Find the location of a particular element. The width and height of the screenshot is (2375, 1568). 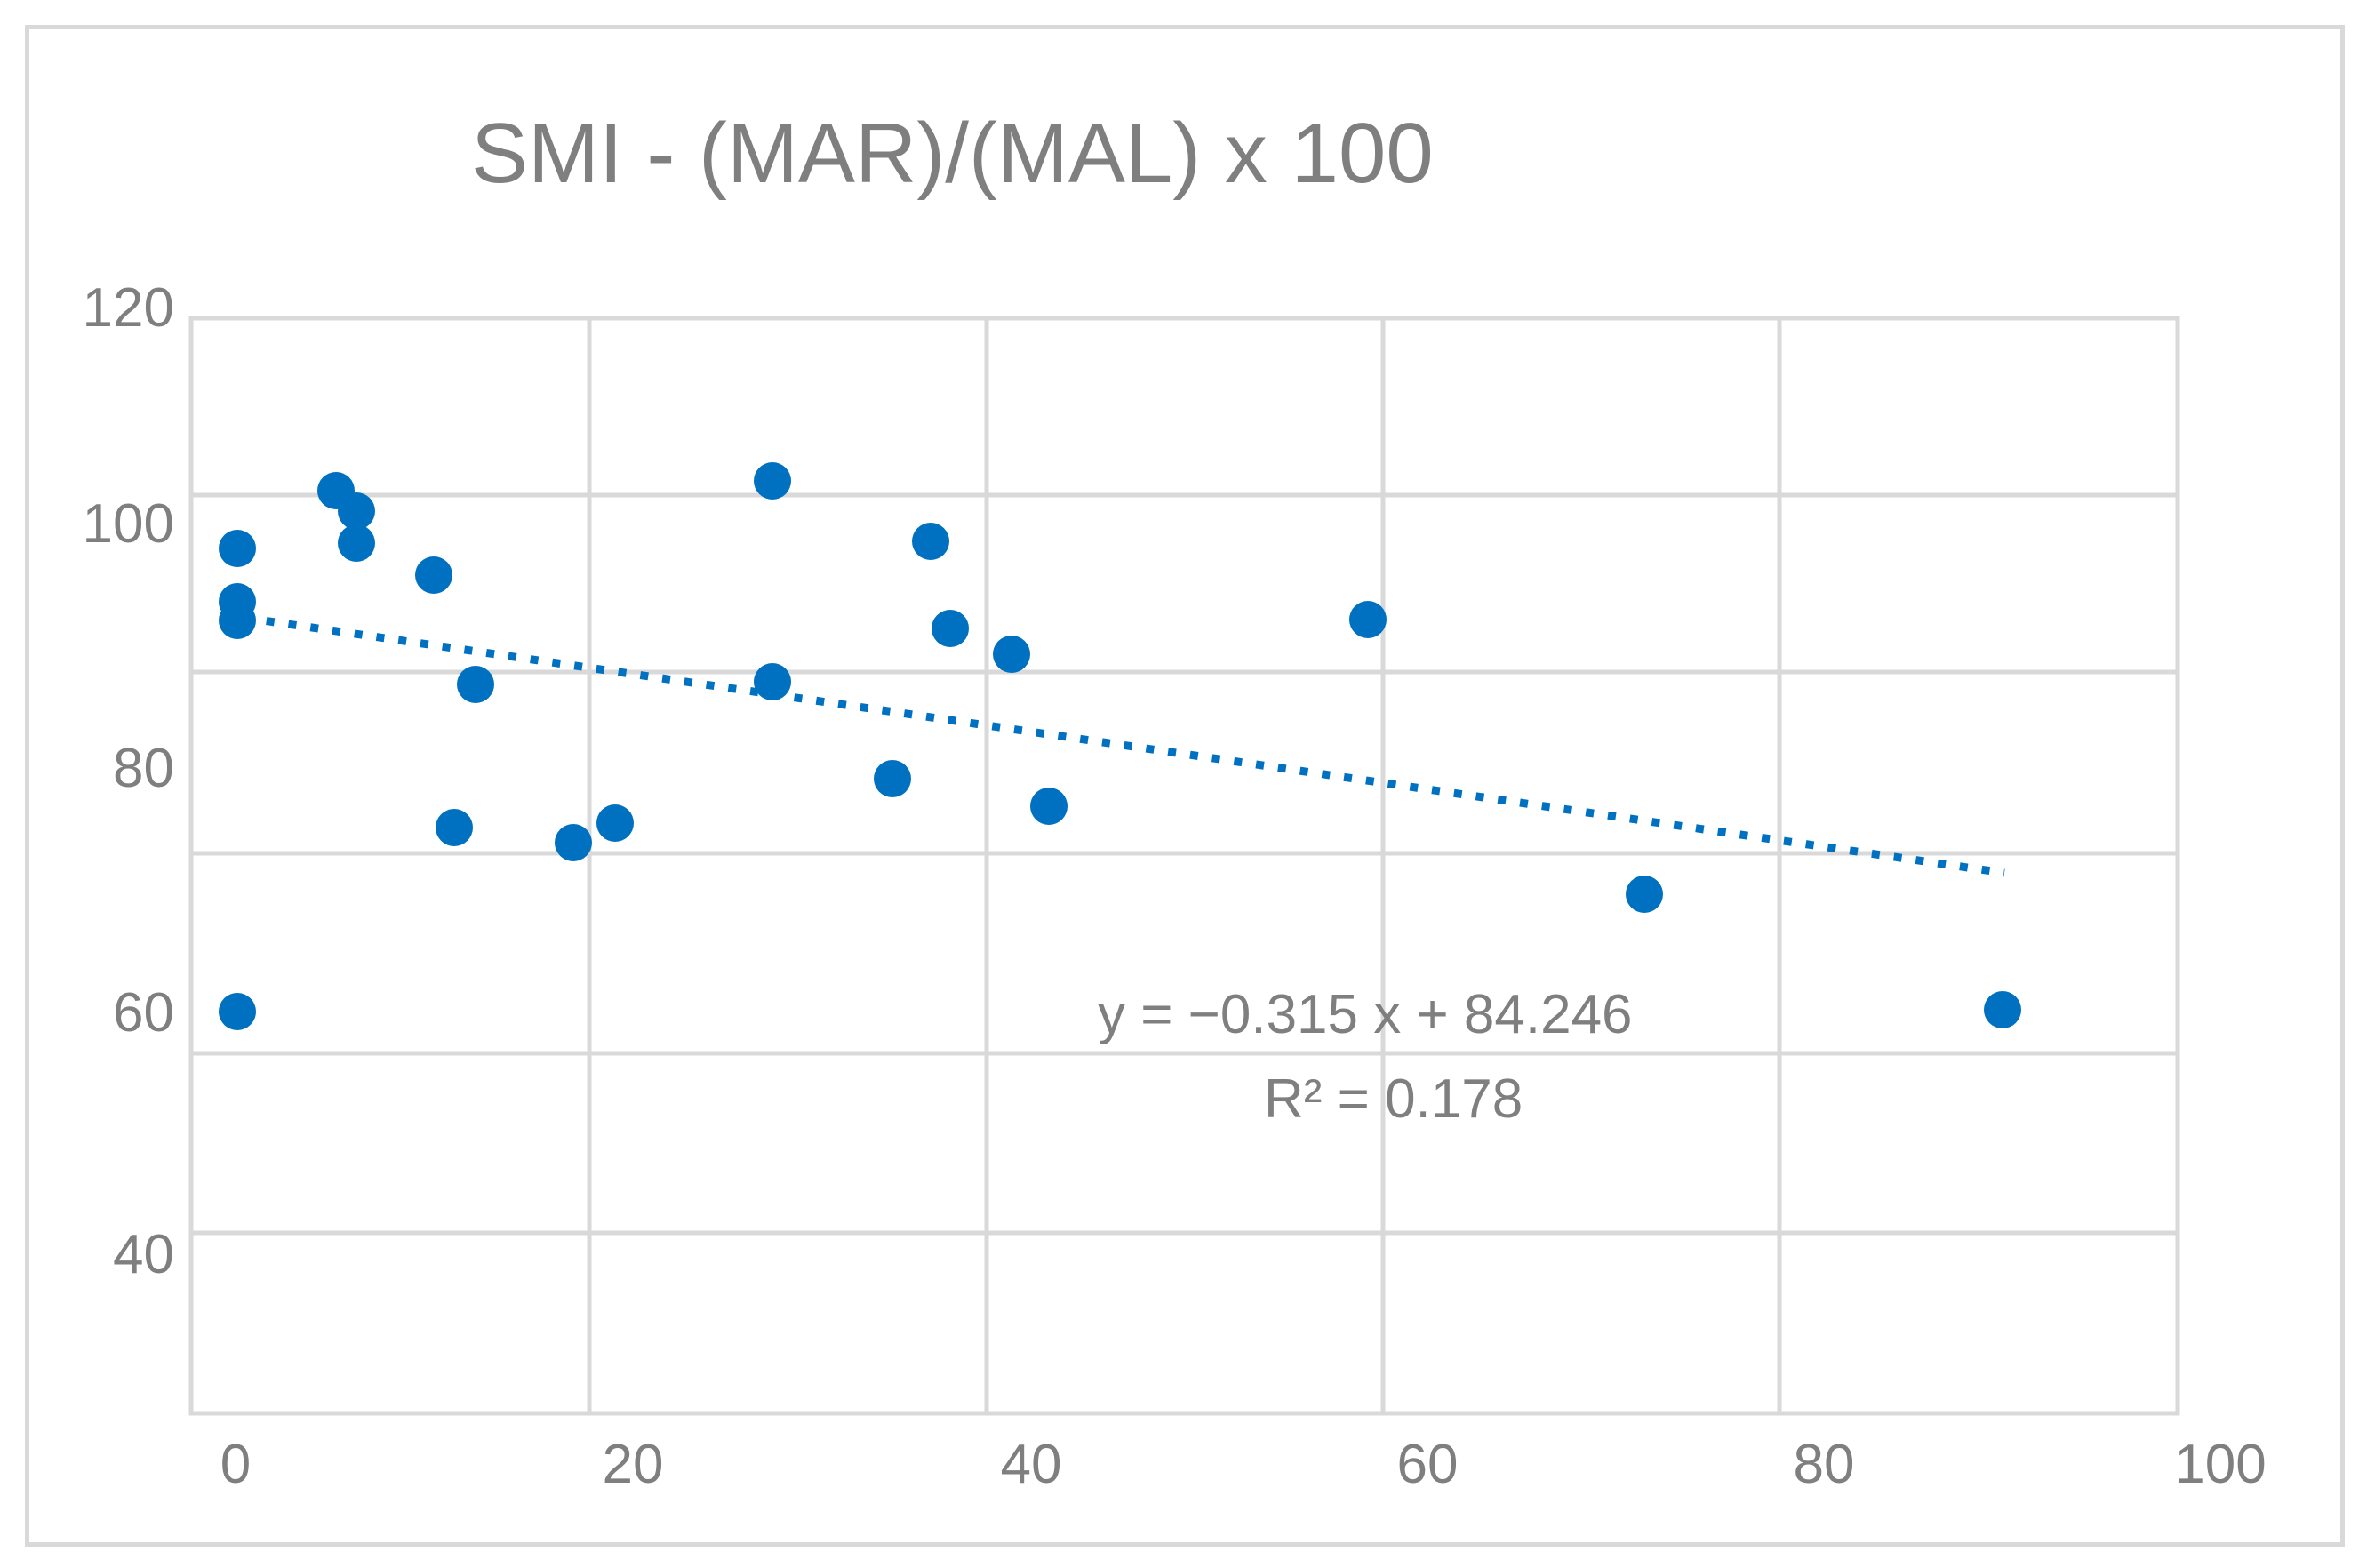

y-tick-label: 100 is located at coordinates (128, 524).